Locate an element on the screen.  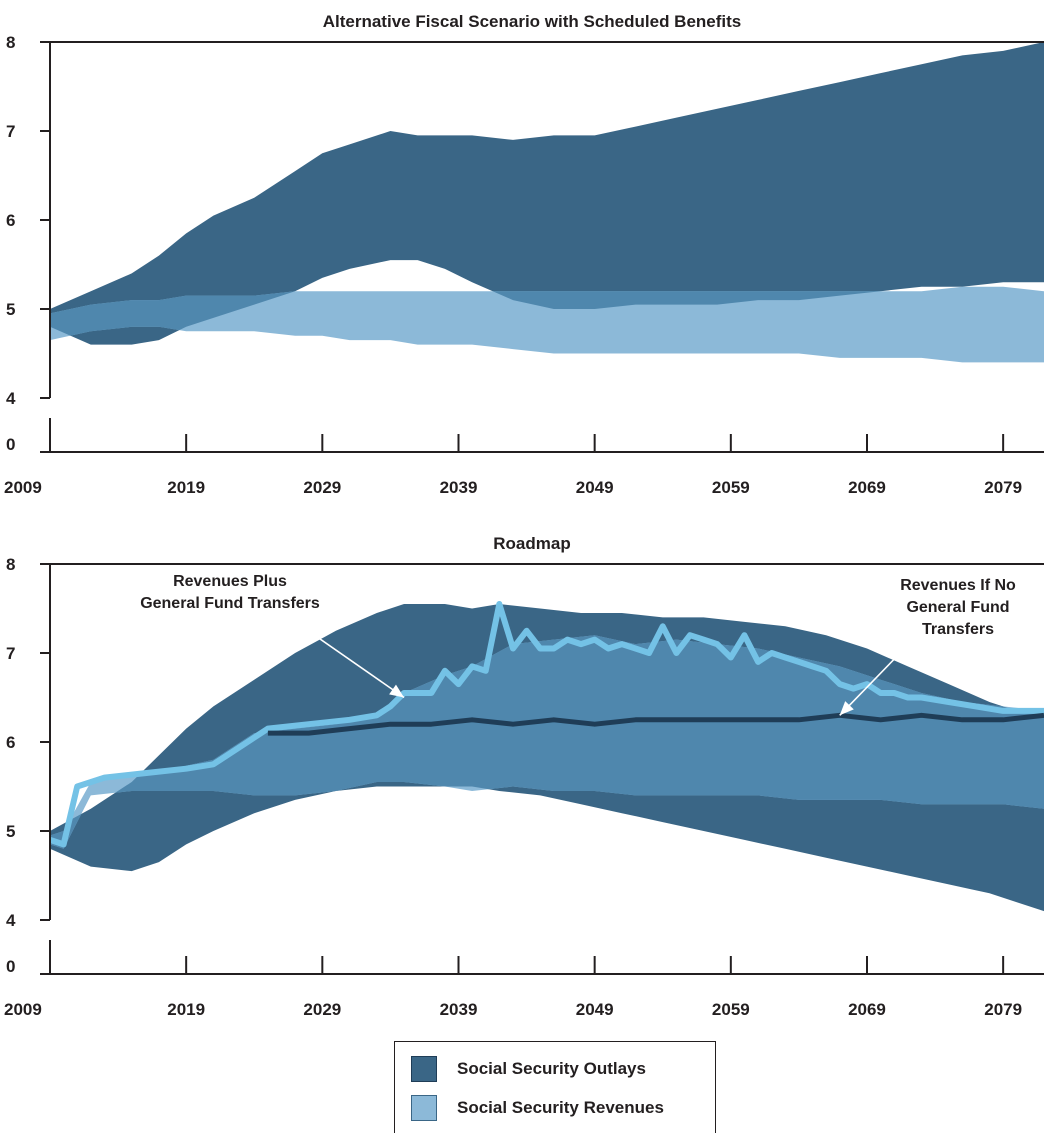
legend-label-outlays: Social Security Outlays is located at coordinates (551, 1068).